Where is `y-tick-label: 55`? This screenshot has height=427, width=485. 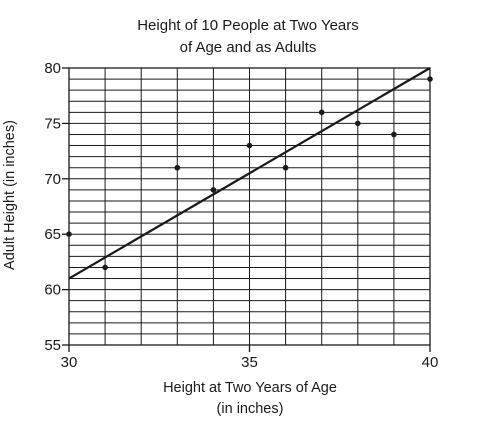
y-tick-label: 55 is located at coordinates (52, 345).